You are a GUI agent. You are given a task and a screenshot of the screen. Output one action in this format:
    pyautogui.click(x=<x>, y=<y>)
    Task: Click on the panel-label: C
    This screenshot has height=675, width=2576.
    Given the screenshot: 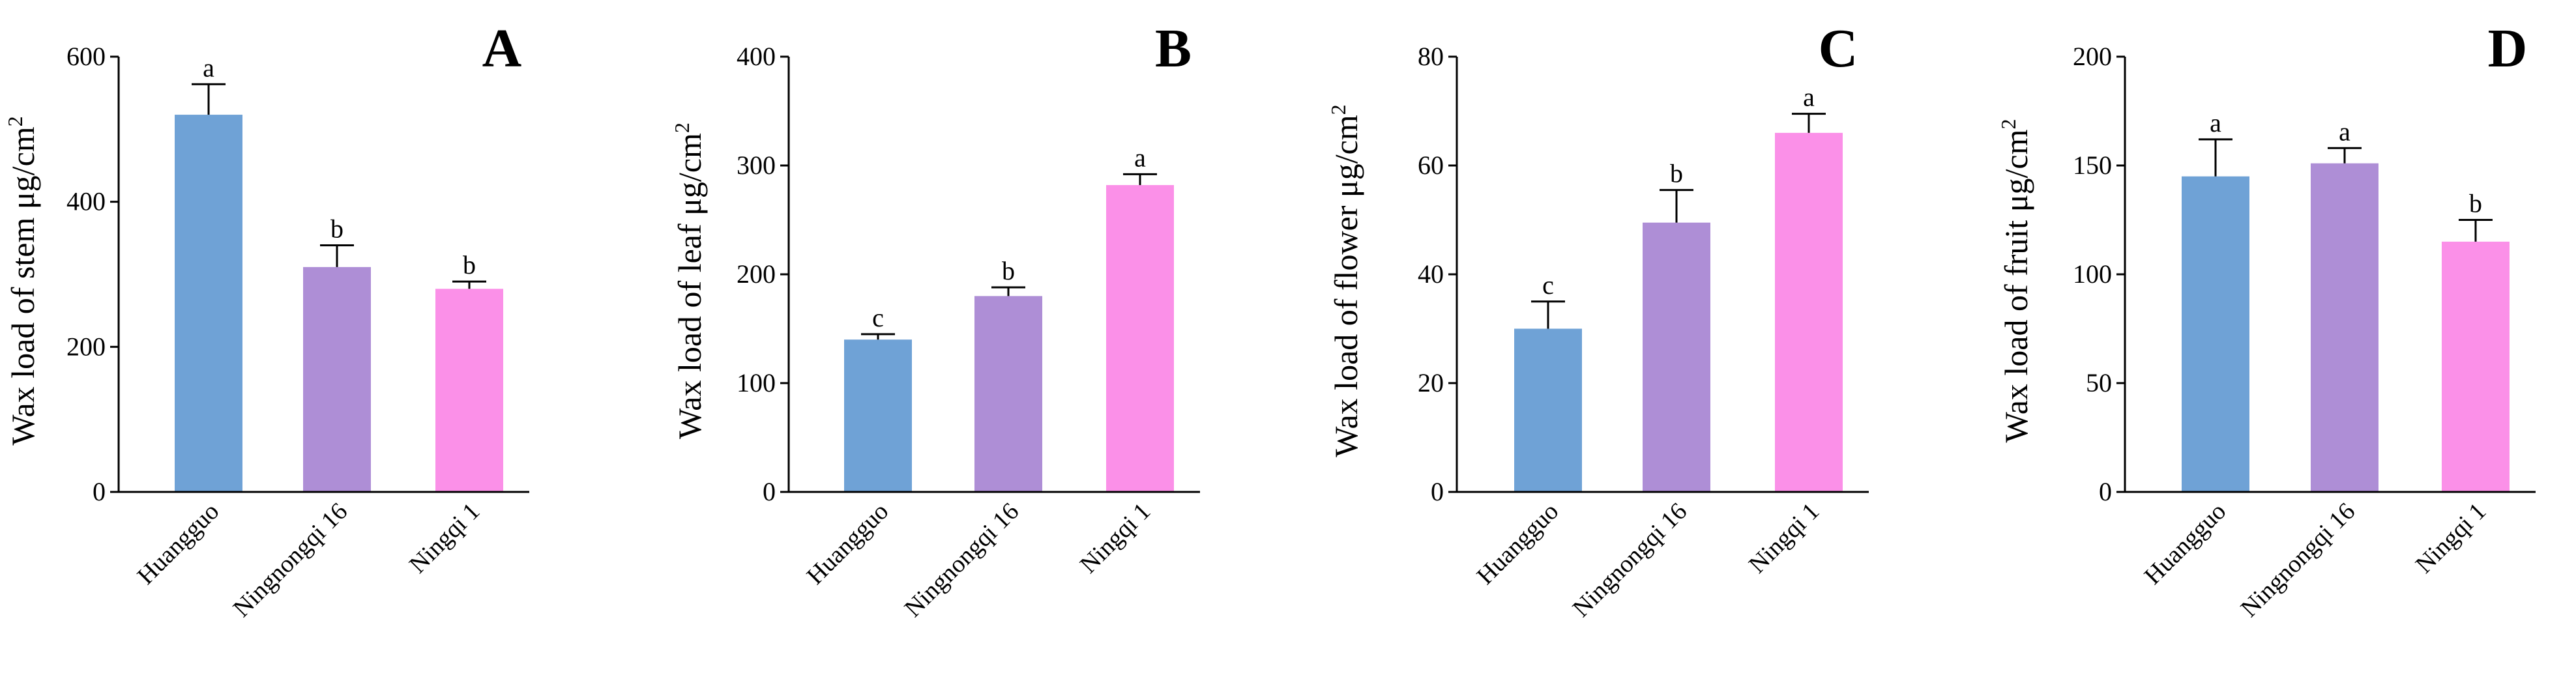 What is the action you would take?
    pyautogui.click(x=1838, y=48)
    